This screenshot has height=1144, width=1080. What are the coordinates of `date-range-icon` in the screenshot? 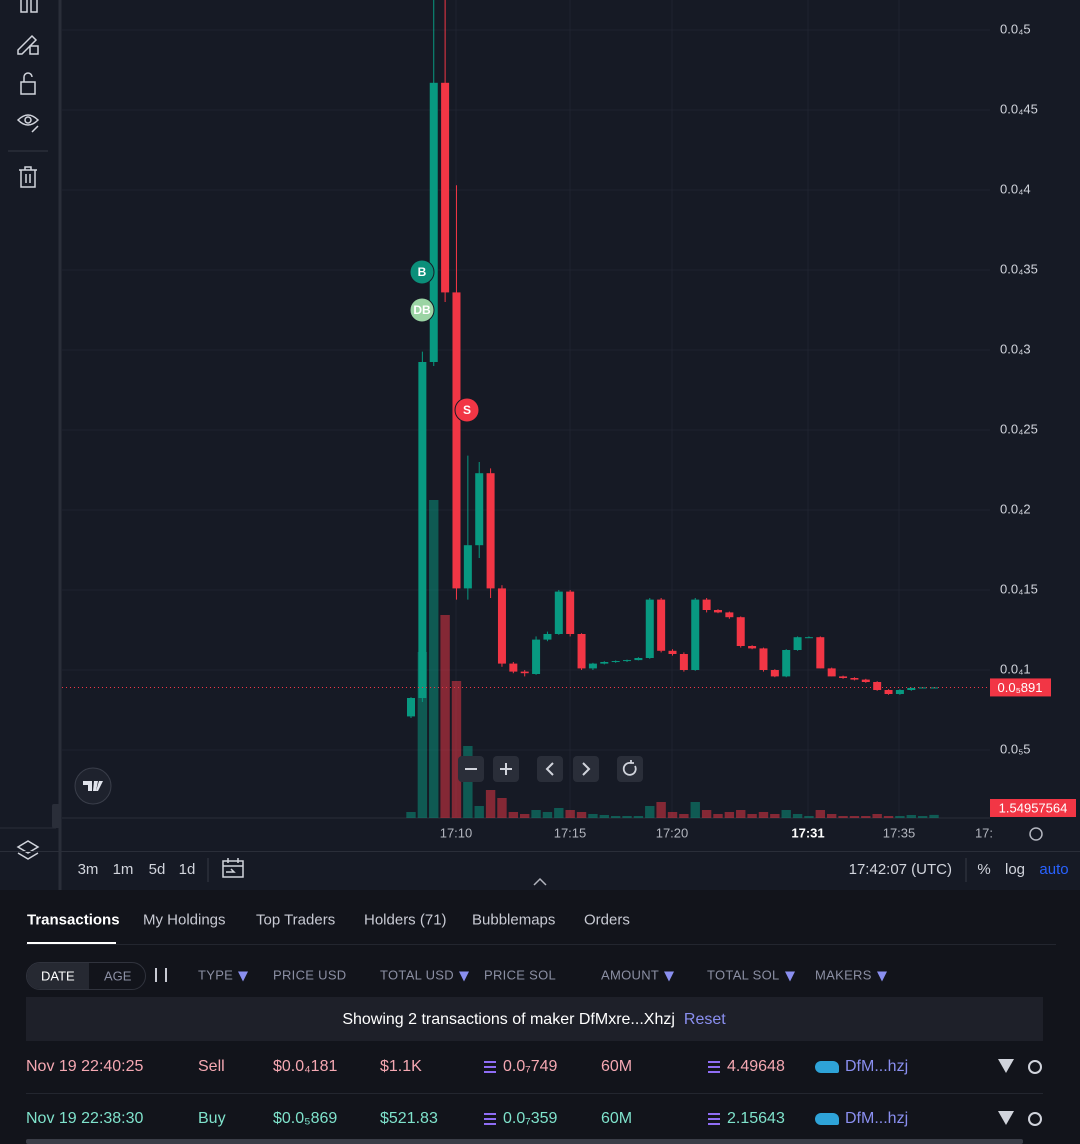 It's located at (233, 868).